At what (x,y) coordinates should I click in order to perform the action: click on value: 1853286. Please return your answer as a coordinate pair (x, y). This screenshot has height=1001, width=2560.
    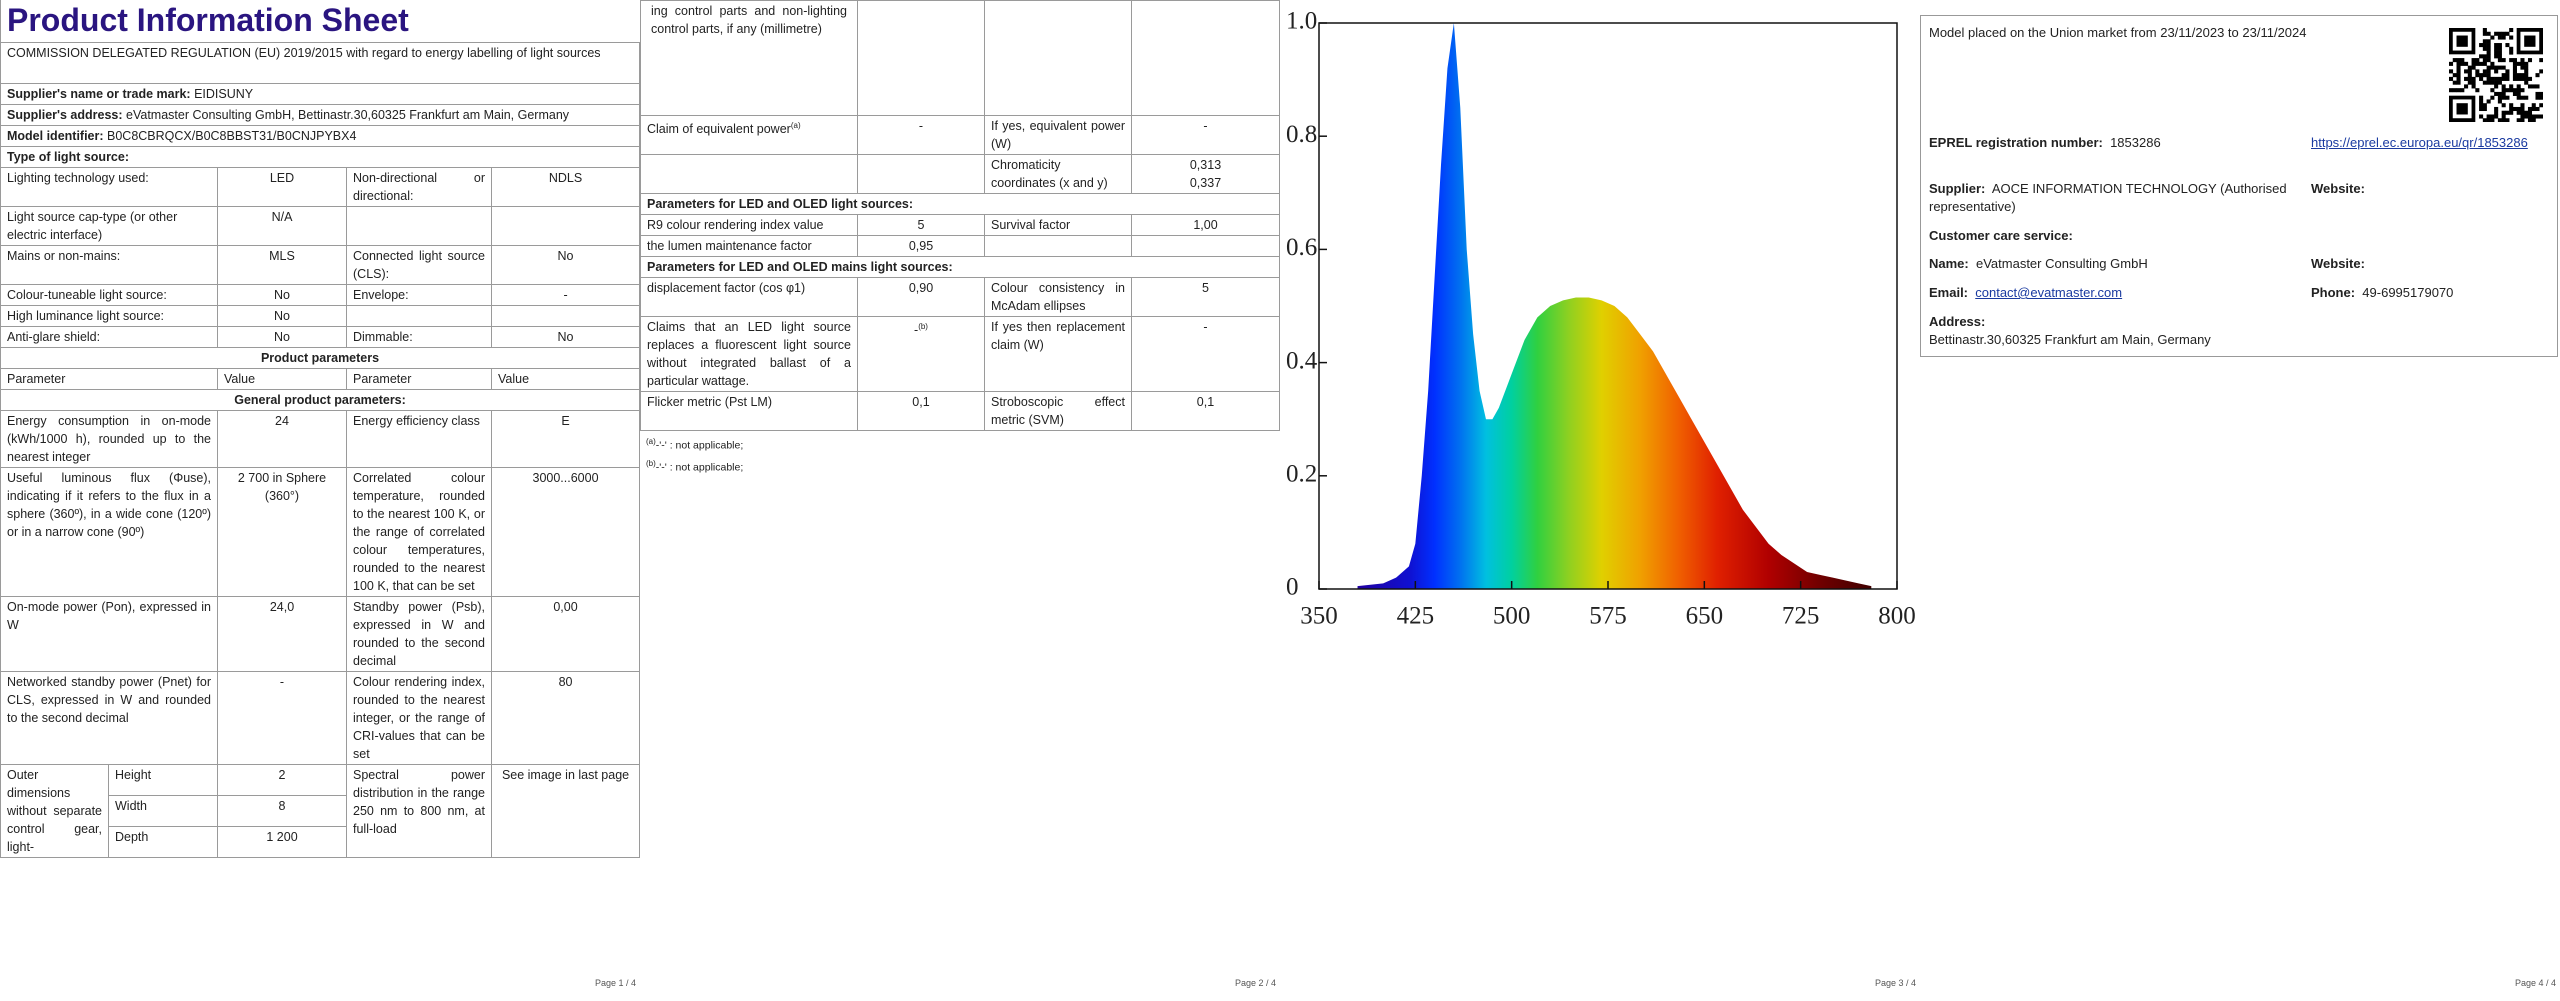
    Looking at the image, I should click on (2135, 142).